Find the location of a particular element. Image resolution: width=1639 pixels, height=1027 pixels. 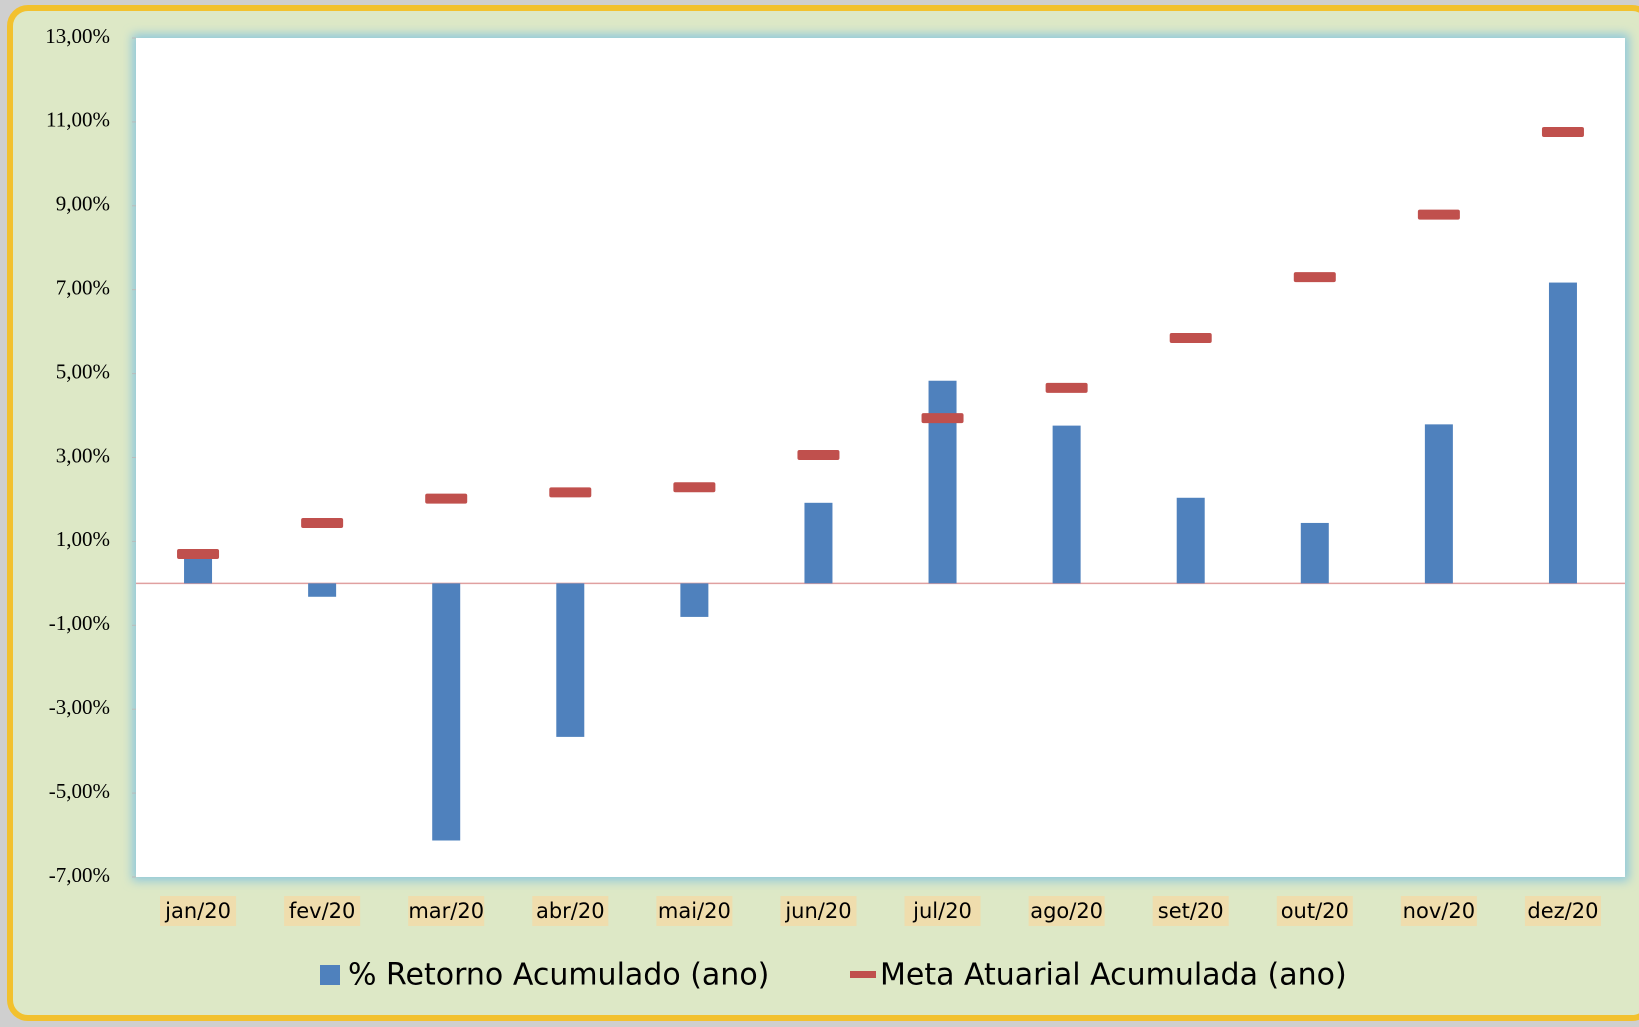

x-tick-label: nov/20 is located at coordinates (1439, 911).